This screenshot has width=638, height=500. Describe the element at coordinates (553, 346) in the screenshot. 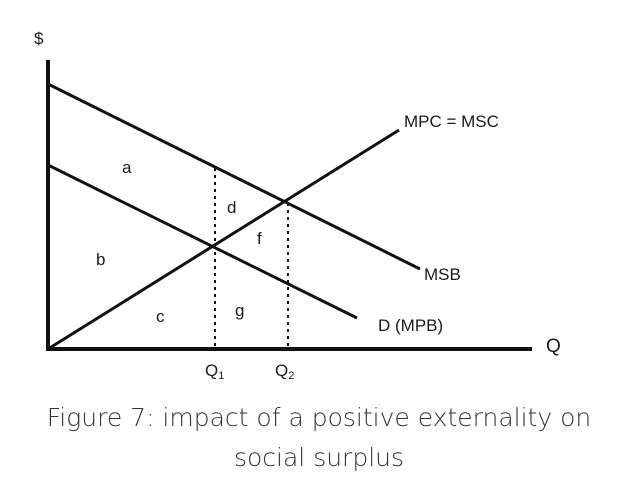

I see `x-axis-label: Q` at that location.